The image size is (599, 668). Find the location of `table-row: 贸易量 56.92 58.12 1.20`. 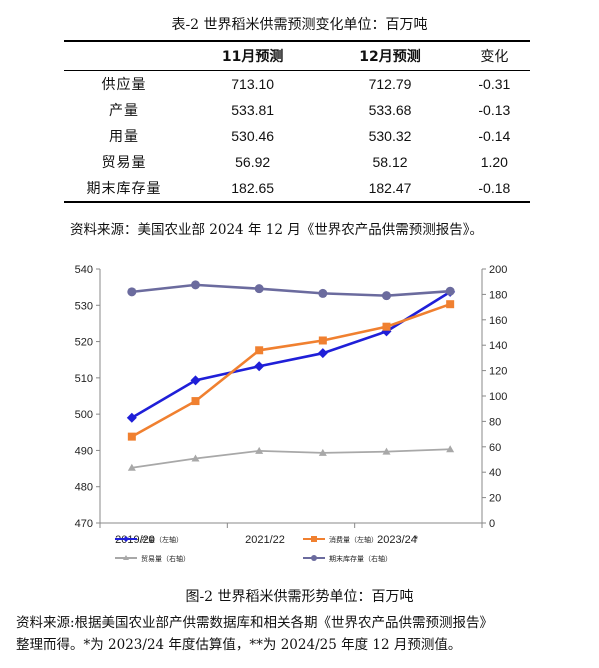

table-row: 贸易量 56.92 58.12 1.20 is located at coordinates (297, 162).